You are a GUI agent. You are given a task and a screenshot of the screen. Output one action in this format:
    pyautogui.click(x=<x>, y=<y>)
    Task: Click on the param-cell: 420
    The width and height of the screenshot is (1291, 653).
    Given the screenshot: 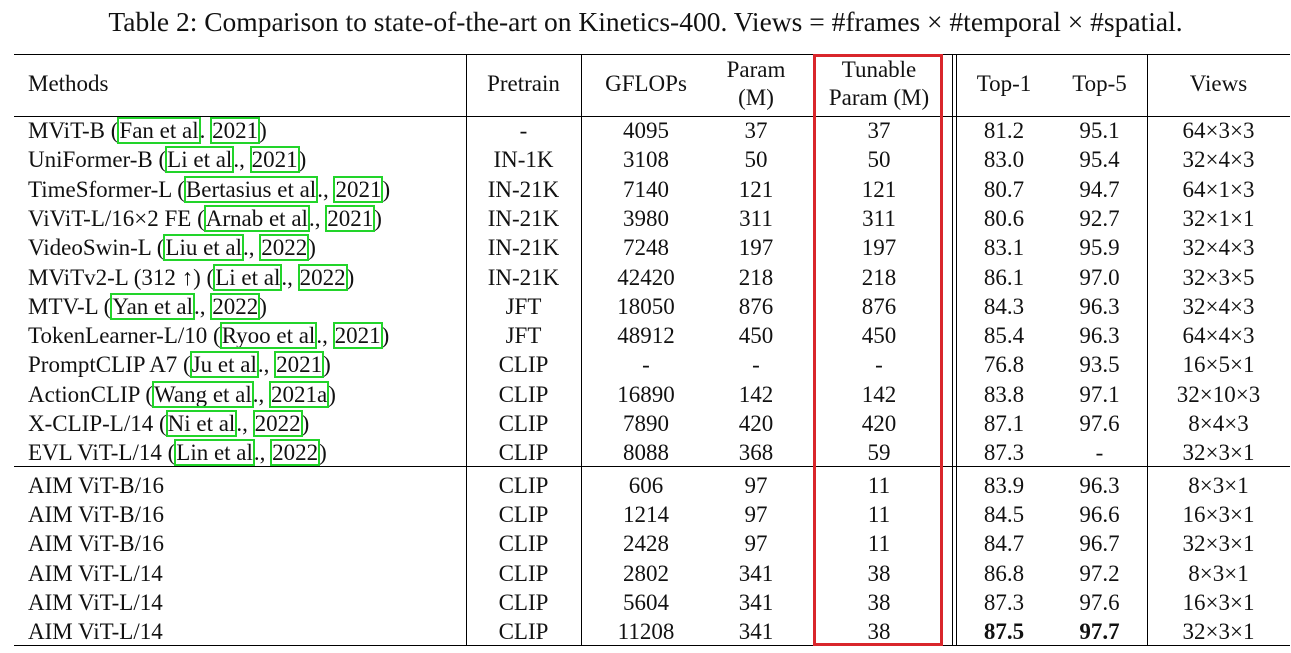 What is the action you would take?
    pyautogui.click(x=756, y=423)
    